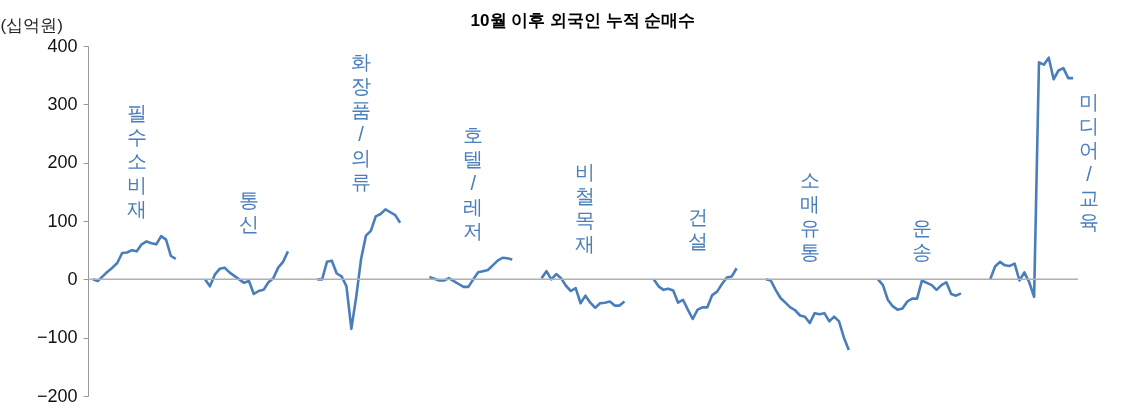 The width and height of the screenshot is (1122, 411). I want to click on annotation: 필수소비재, so click(136, 161).